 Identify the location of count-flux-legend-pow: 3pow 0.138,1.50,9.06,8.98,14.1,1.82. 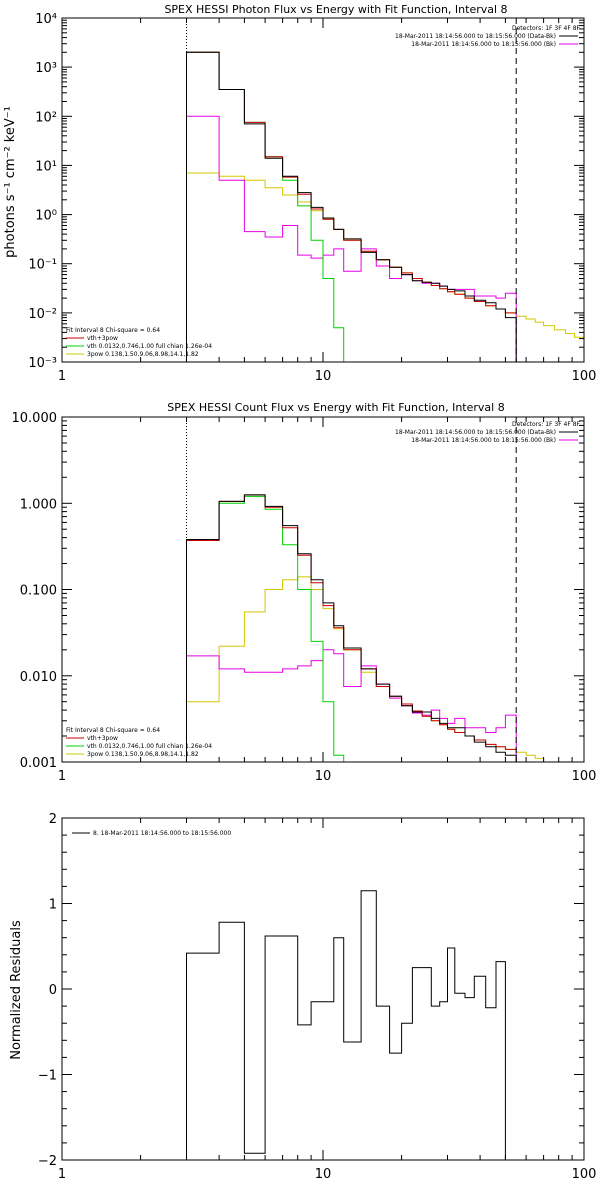
(143, 754).